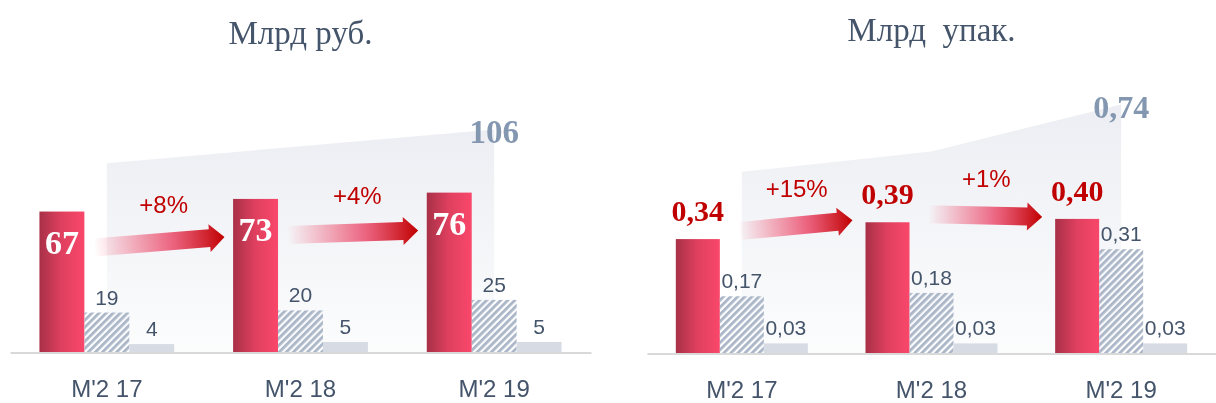 The height and width of the screenshot is (403, 1216). Describe the element at coordinates (986, 178) in the screenshot. I see `text: +1%` at that location.